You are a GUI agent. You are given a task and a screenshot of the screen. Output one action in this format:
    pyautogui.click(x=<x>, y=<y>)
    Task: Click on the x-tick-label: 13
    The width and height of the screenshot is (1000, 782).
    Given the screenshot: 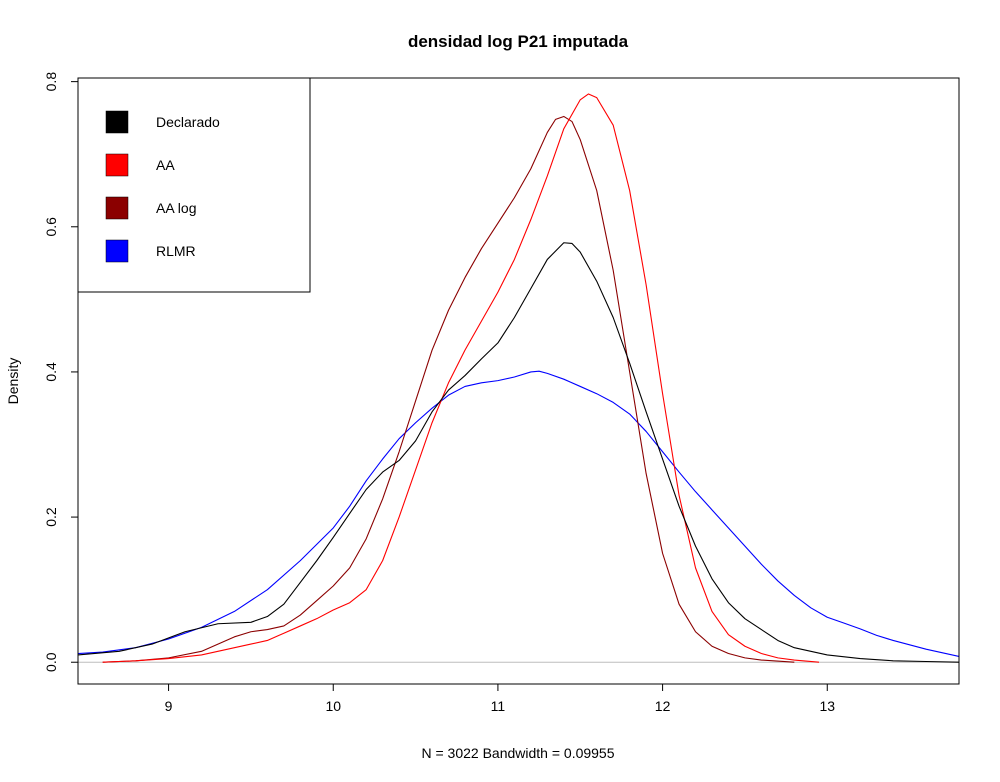 What is the action you would take?
    pyautogui.click(x=827, y=706)
    